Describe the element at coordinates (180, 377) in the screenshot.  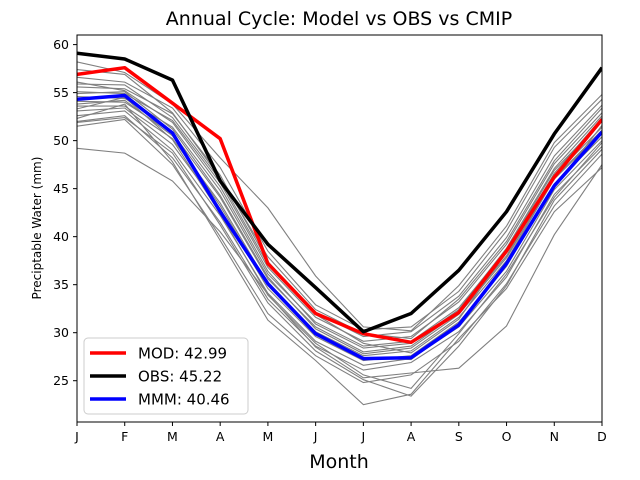
I see `legend-label-obs: OBS: 45.22` at that location.